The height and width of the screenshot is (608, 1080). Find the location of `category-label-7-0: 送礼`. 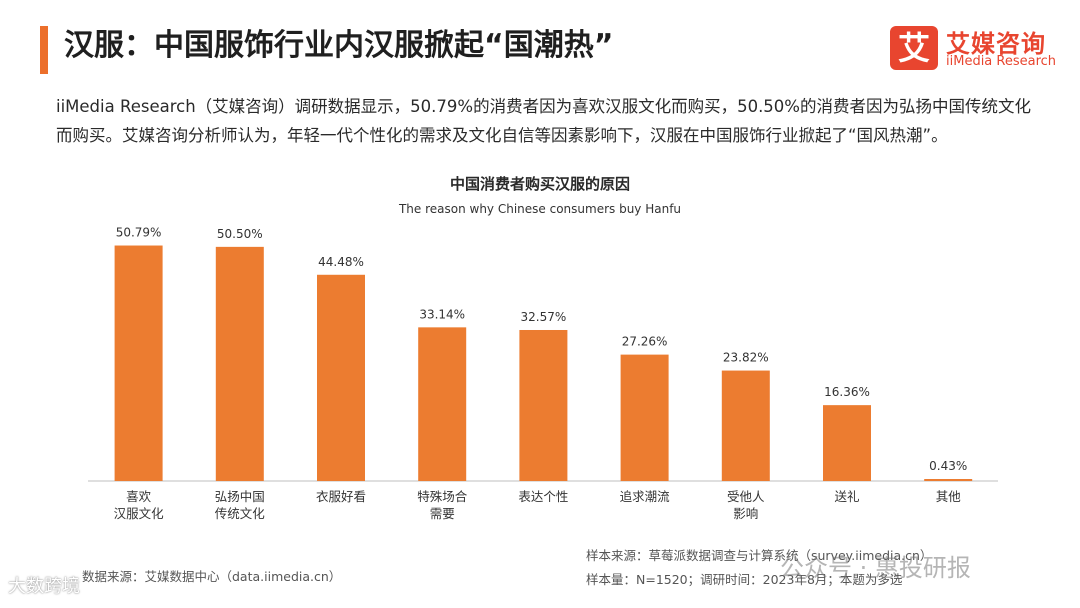

category-label-7-0: 送礼 is located at coordinates (846, 496).